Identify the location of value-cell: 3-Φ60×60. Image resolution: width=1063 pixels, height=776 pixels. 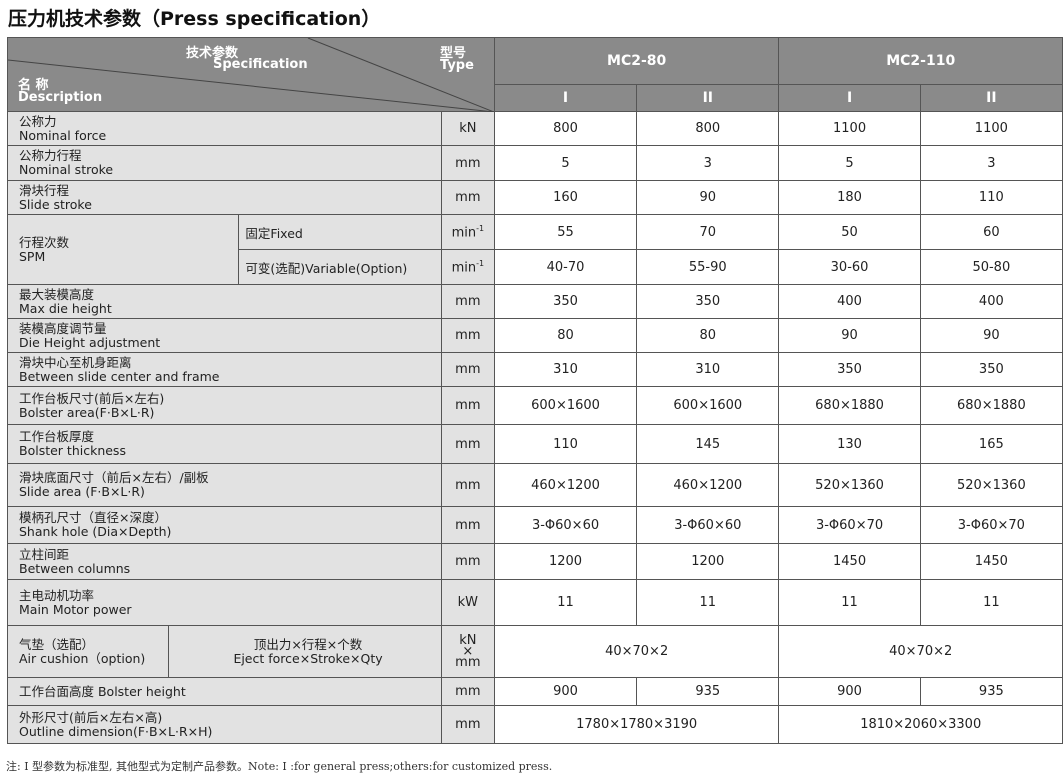
(708, 525).